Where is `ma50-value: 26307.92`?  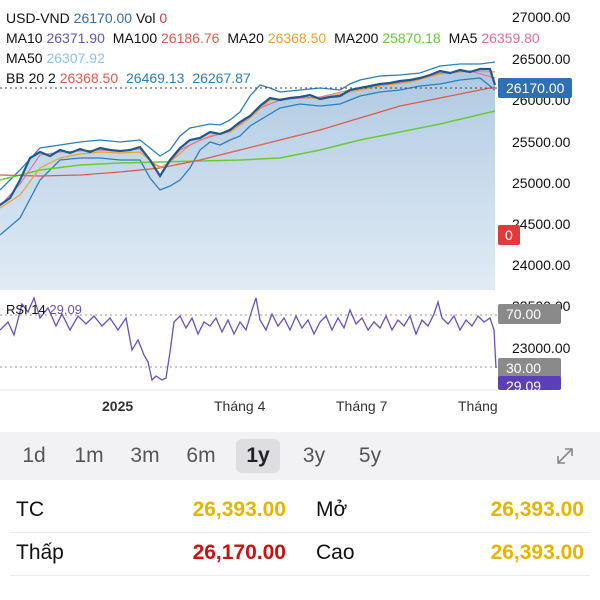
ma50-value: 26307.92 is located at coordinates (75, 58).